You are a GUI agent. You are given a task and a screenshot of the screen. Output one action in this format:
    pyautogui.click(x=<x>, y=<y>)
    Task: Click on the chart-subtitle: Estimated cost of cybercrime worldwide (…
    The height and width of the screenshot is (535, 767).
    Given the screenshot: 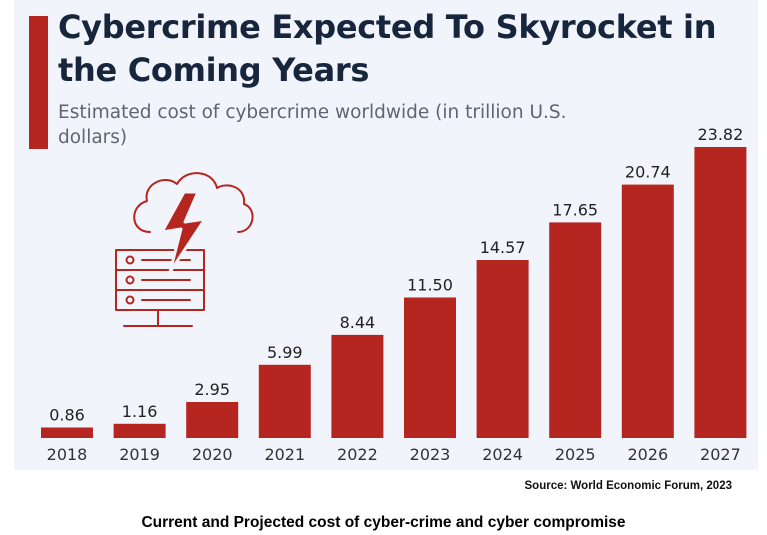 What is the action you would take?
    pyautogui.click(x=312, y=125)
    